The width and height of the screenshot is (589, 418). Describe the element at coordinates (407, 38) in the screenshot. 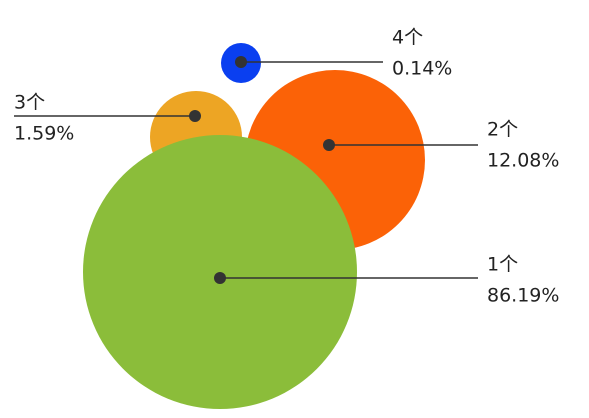

I see `category-label: 4个` at that location.